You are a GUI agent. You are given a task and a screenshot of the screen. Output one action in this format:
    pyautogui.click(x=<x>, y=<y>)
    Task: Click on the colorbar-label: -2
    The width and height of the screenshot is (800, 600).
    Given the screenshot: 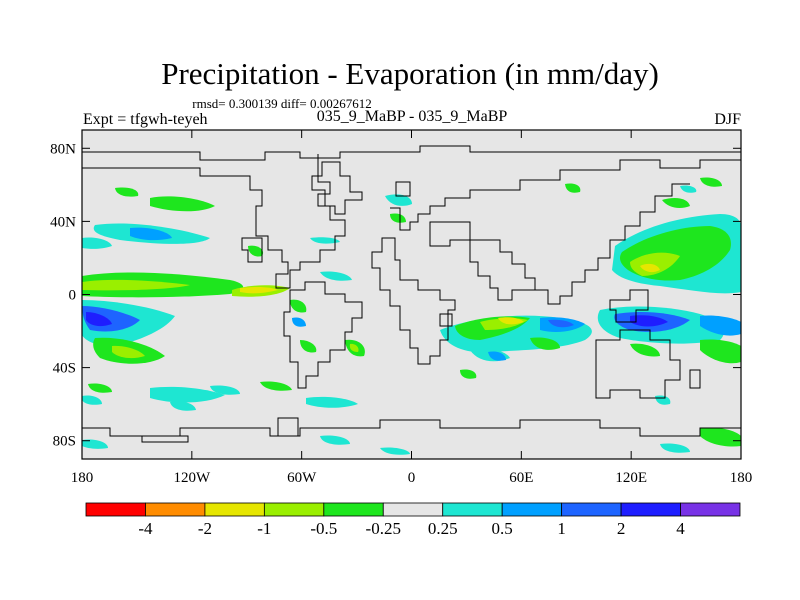 What is the action you would take?
    pyautogui.click(x=205, y=528)
    